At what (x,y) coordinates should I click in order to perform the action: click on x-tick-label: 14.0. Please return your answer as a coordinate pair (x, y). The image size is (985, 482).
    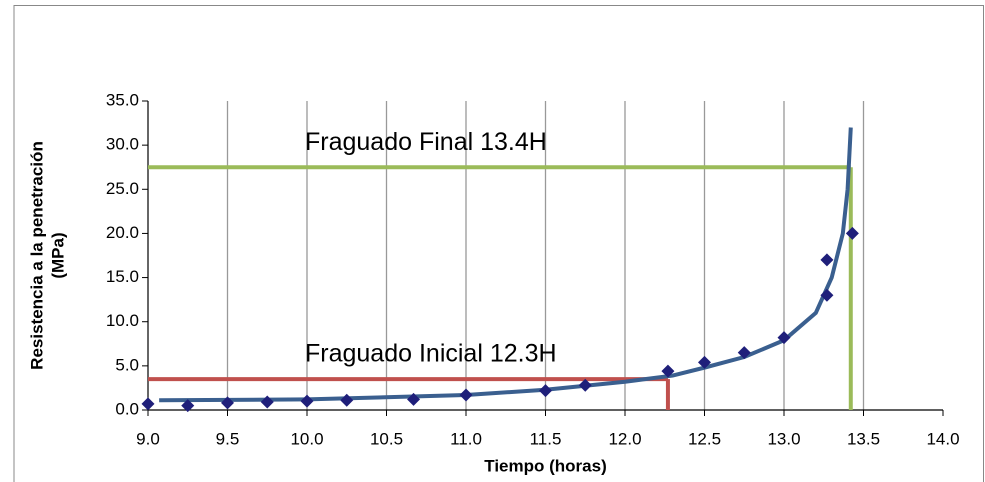
    Looking at the image, I should click on (942, 438).